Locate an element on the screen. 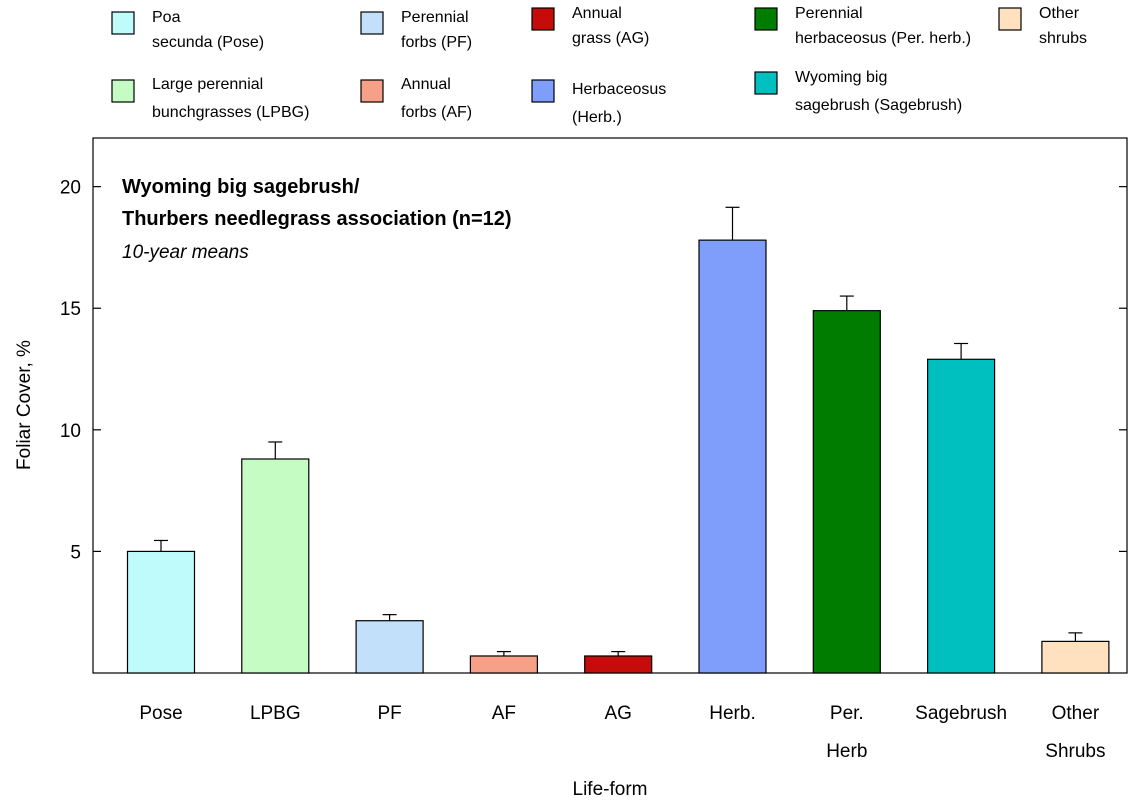 This screenshot has height=806, width=1129. legend-item: Other shrubs is located at coordinates (1042, 26).